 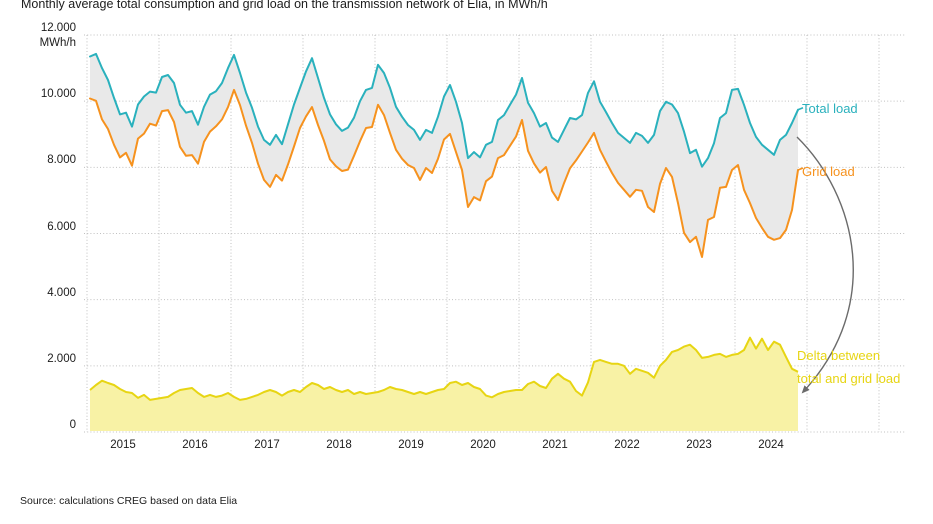 What do you see at coordinates (339, 445) in the screenshot?
I see `x-axis-year-label: 2018` at bounding box center [339, 445].